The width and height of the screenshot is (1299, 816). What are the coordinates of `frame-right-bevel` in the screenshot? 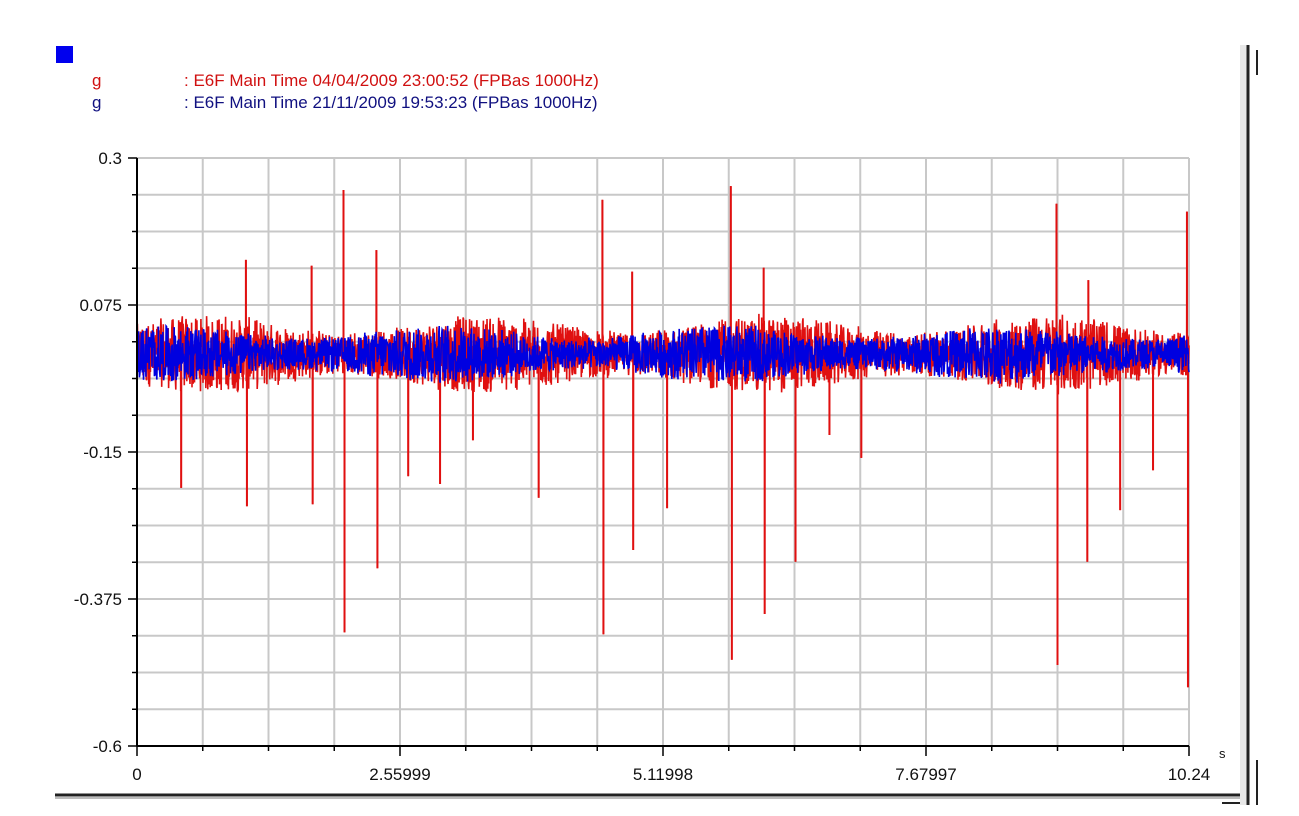 It's located at (1244, 425).